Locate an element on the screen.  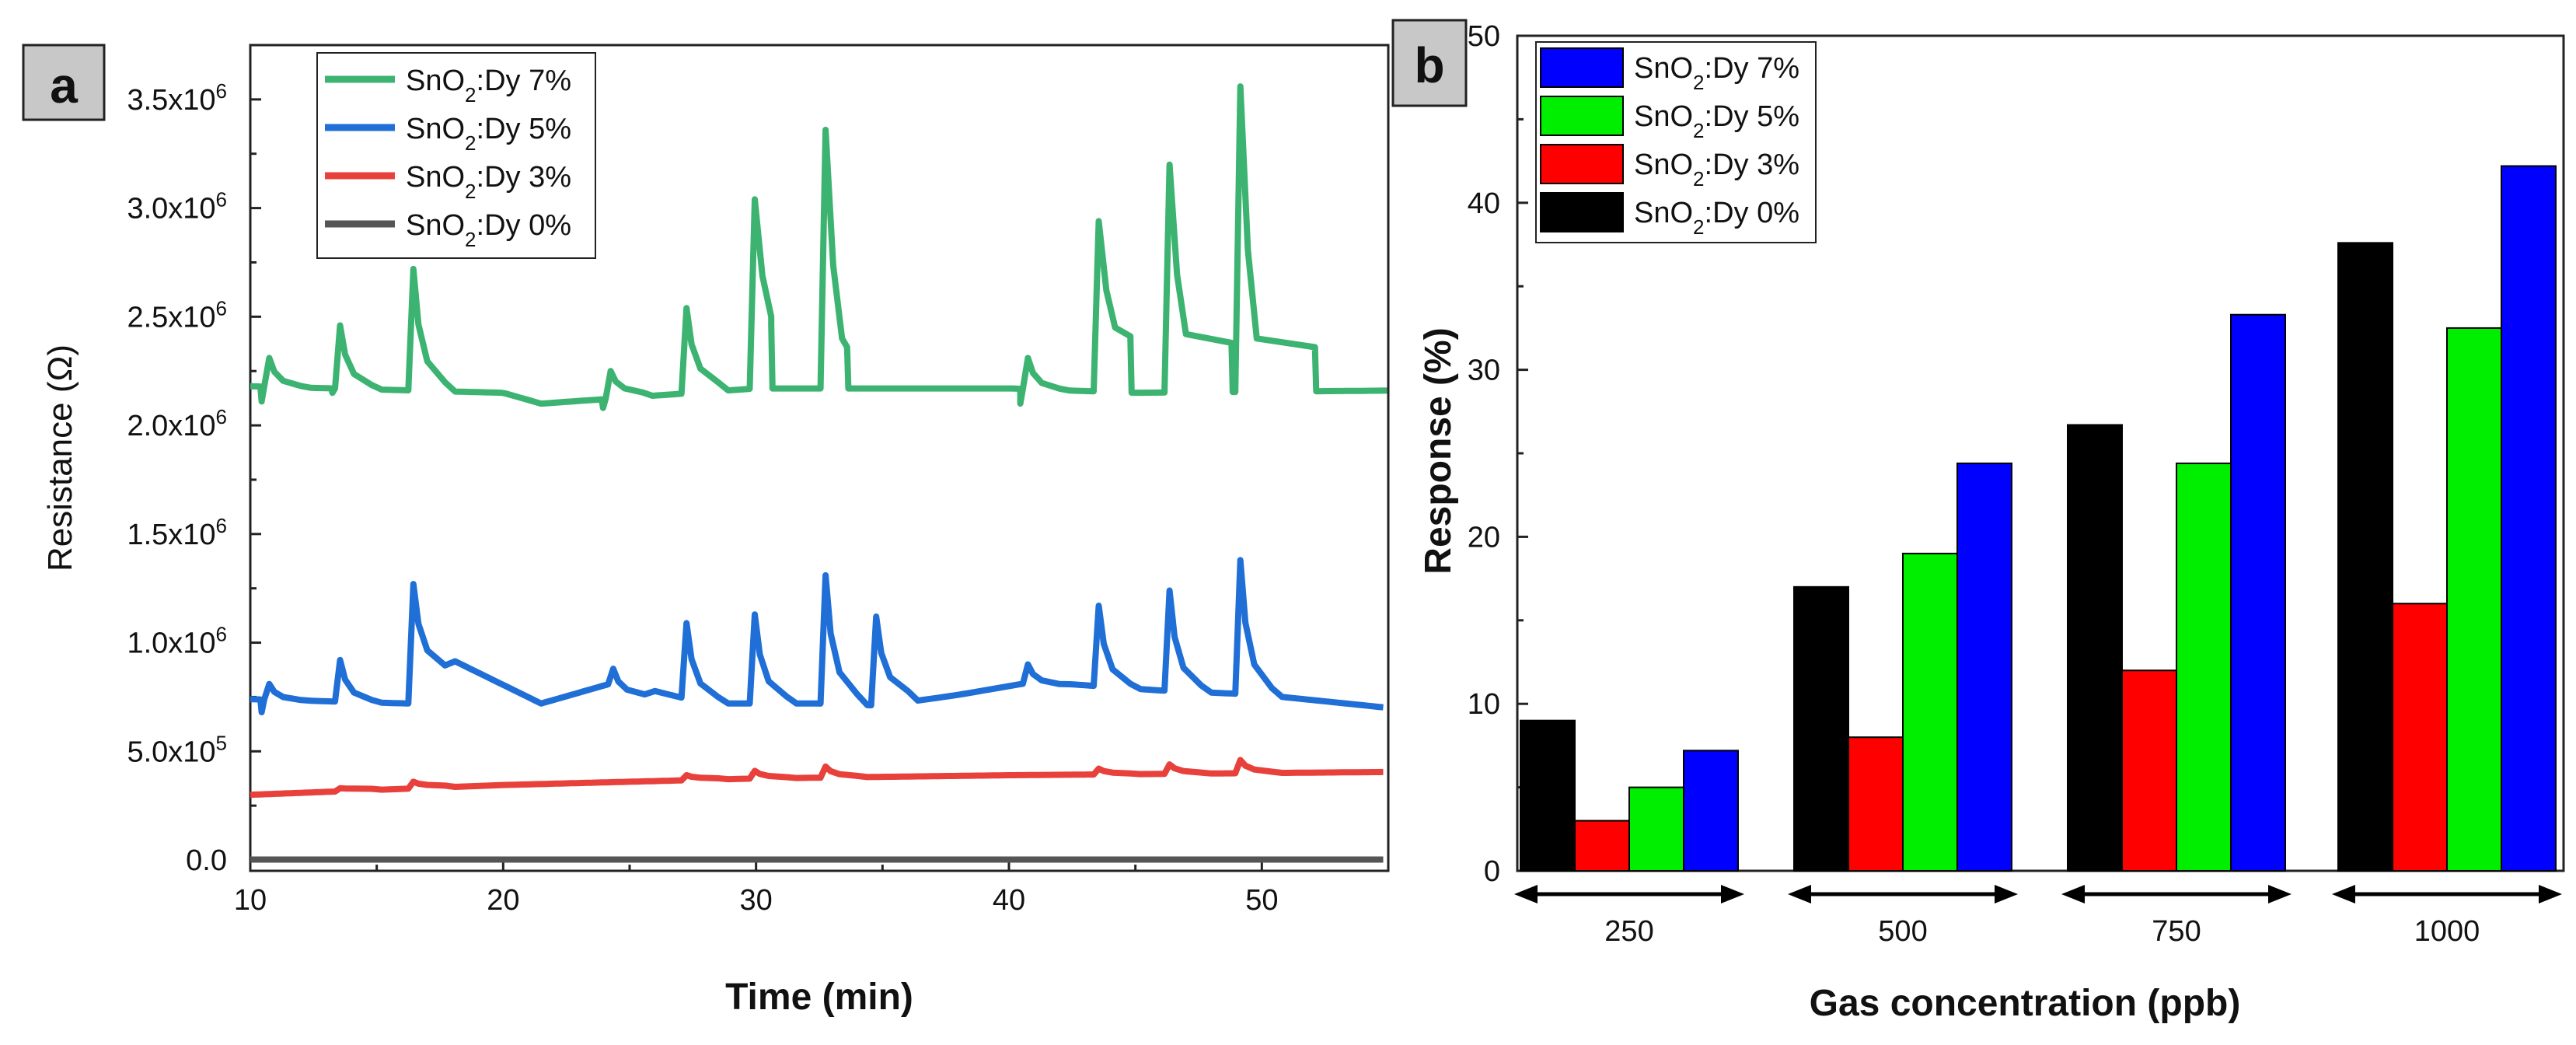
legend-label-2-rest: :Dy 5% is located at coordinates (1752, 116).